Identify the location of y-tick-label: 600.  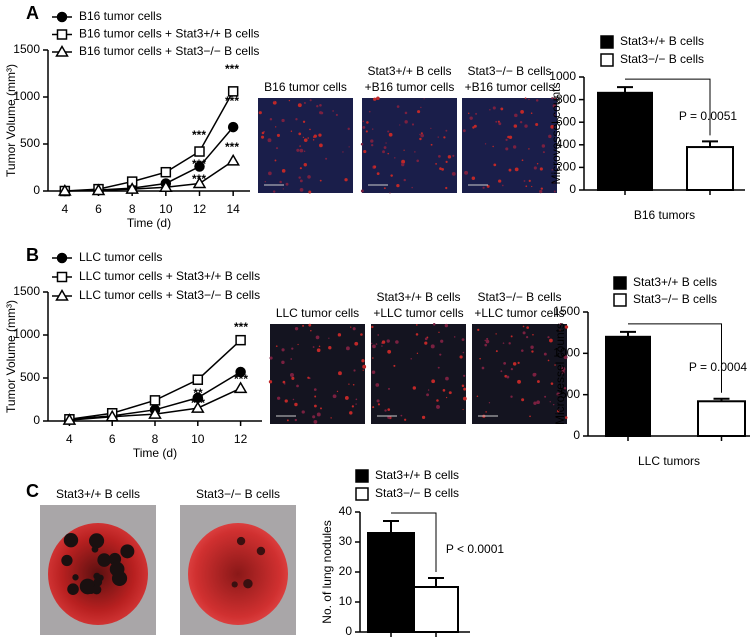
(566, 121).